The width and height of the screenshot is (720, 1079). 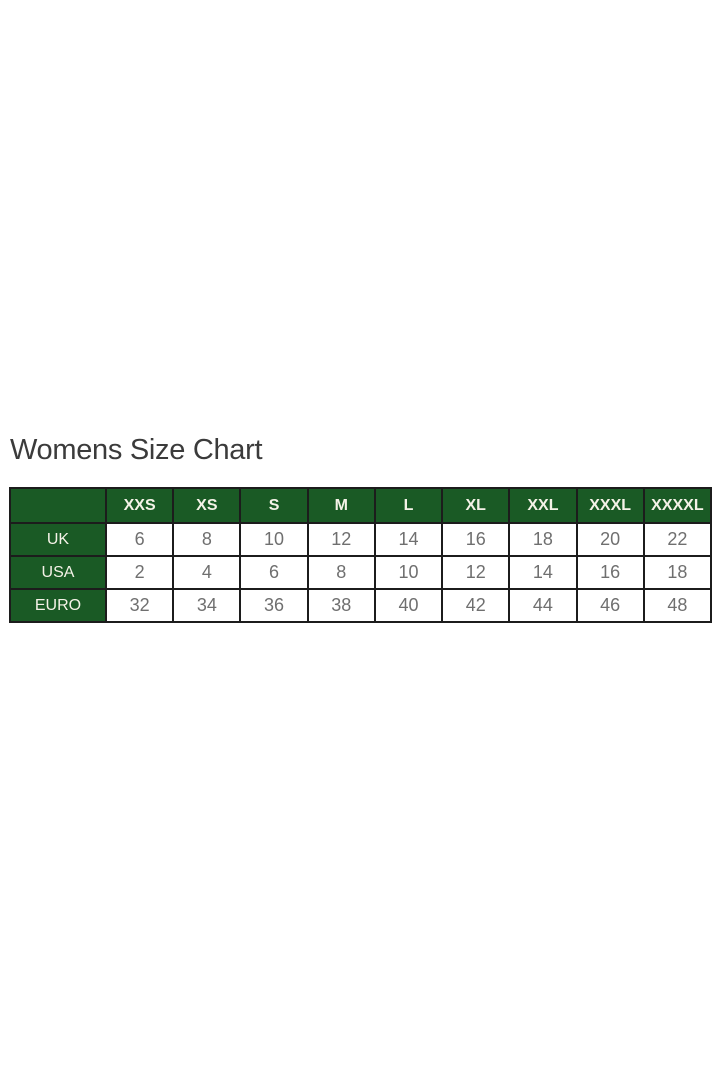 I want to click on table-row: UK 6 8 10 12 14 16 18 20 22, so click(x=361, y=539).